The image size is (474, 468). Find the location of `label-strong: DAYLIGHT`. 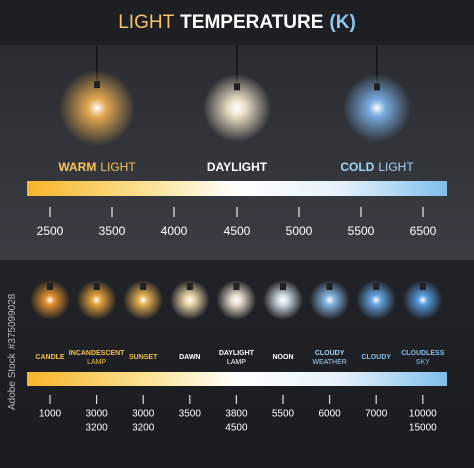

label-strong: DAYLIGHT is located at coordinates (237, 167).